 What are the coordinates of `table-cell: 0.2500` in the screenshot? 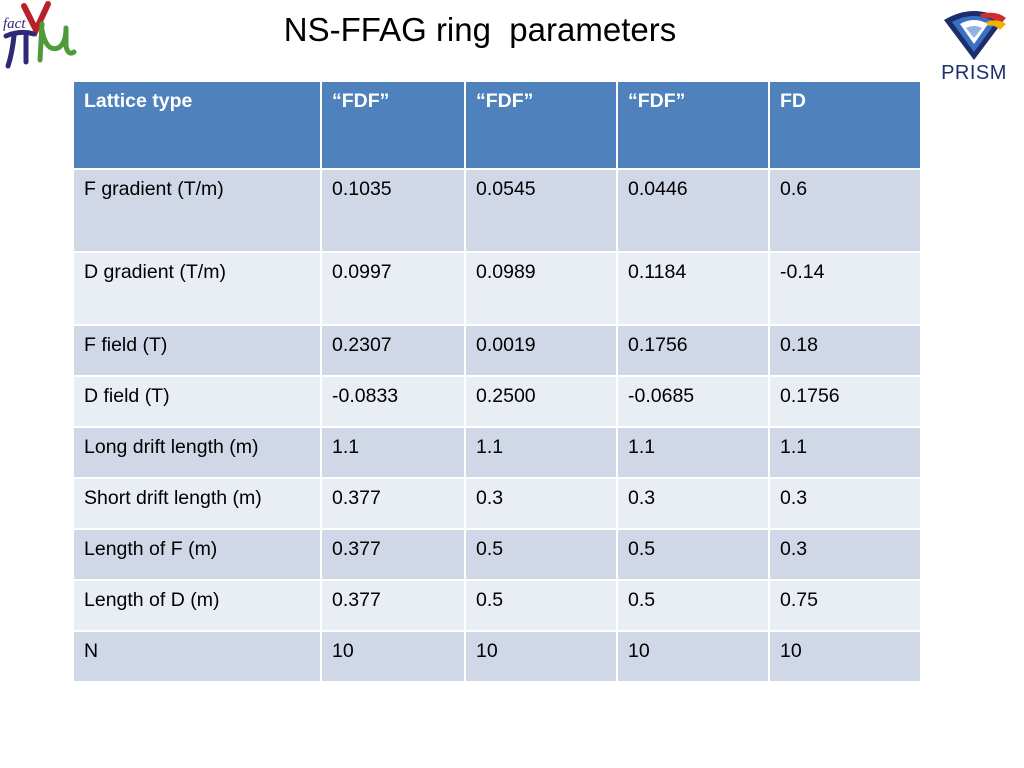 It's located at (541, 401).